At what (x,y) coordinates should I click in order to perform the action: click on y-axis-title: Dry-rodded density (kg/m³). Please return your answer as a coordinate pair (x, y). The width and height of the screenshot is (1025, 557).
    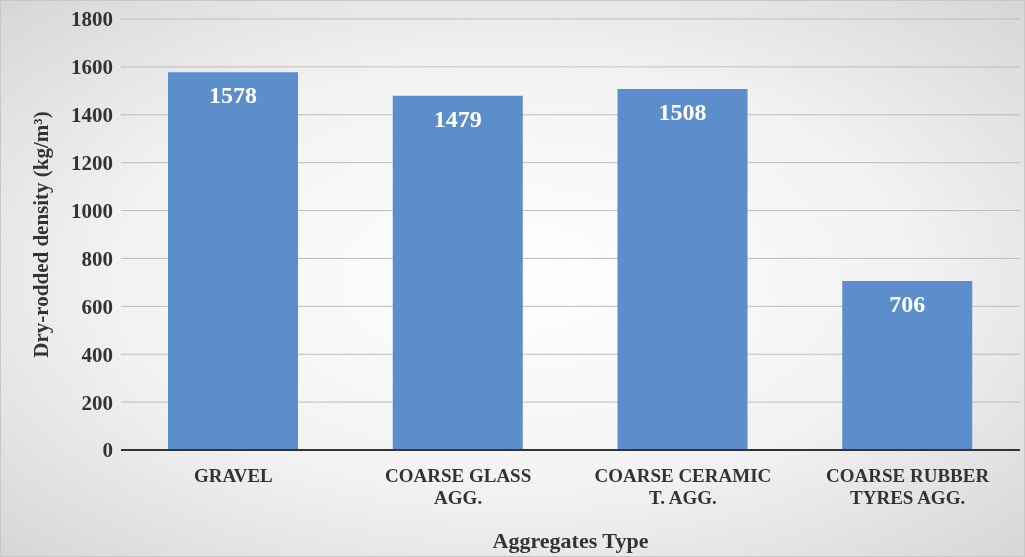
    Looking at the image, I should click on (41, 234).